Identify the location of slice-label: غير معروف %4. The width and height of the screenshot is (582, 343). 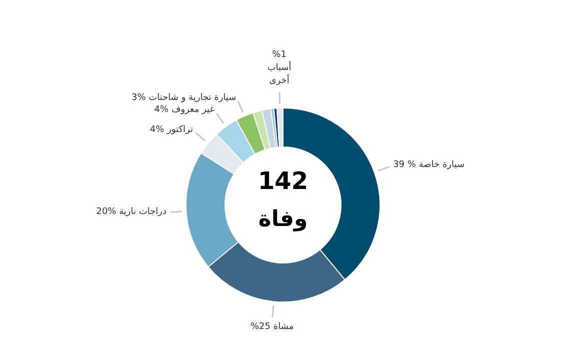
(184, 110).